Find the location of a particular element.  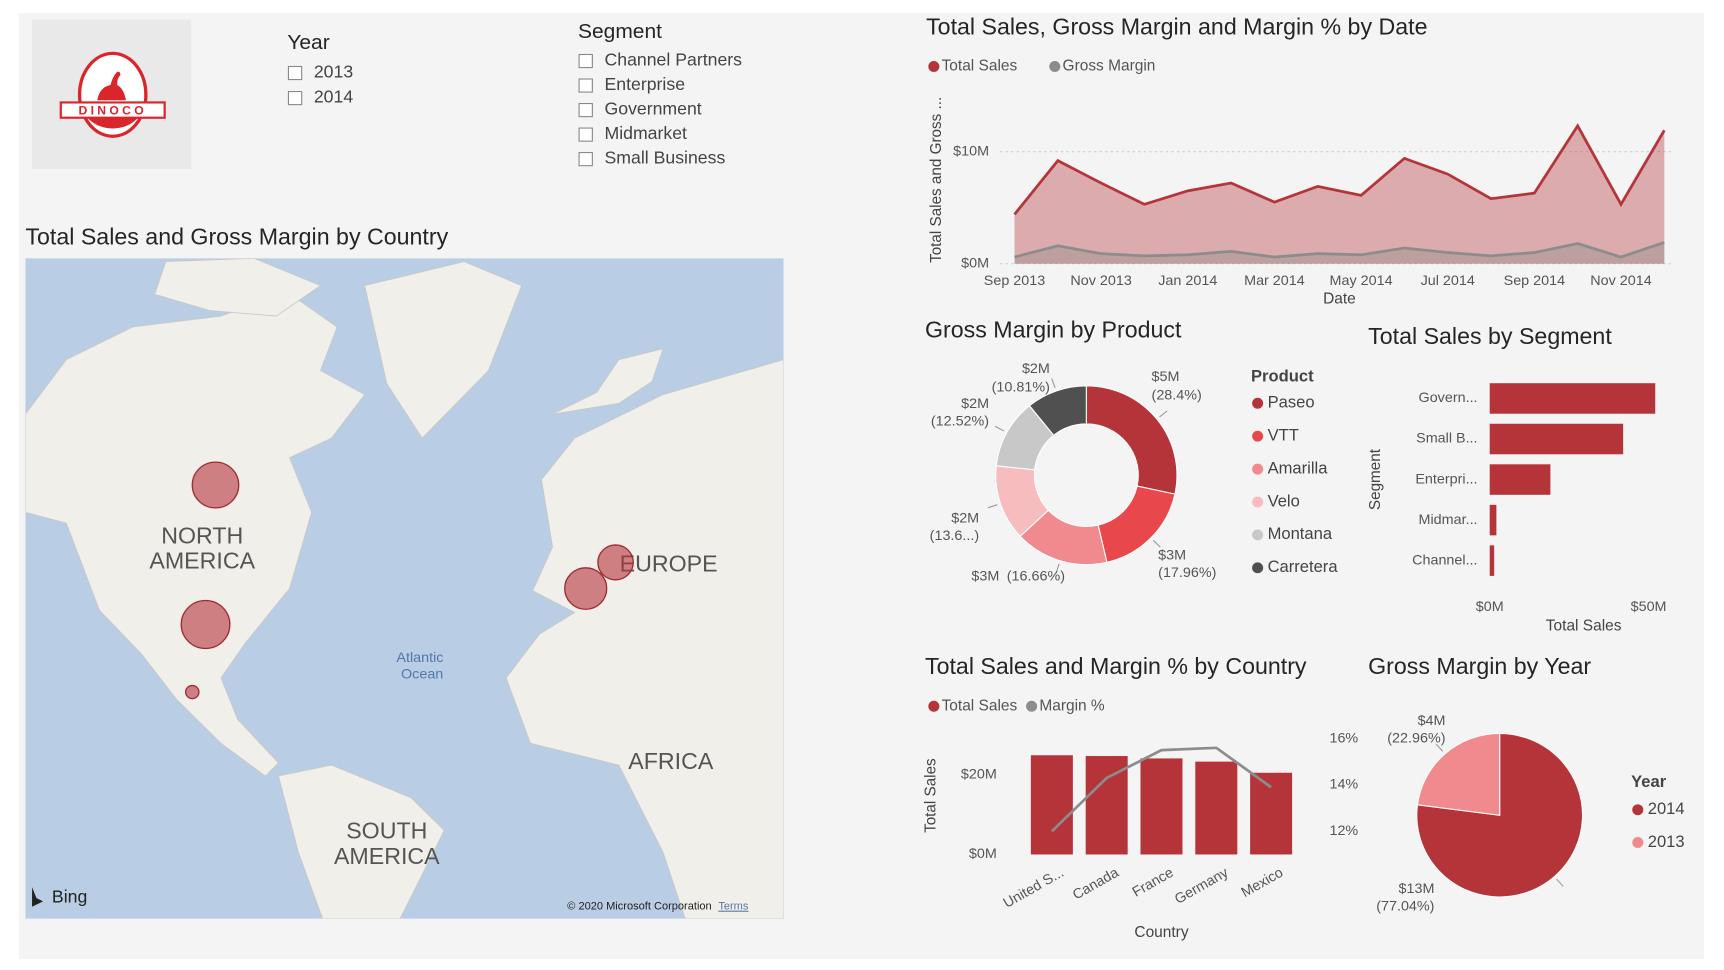

region-label: AMERICA is located at coordinates (387, 856).